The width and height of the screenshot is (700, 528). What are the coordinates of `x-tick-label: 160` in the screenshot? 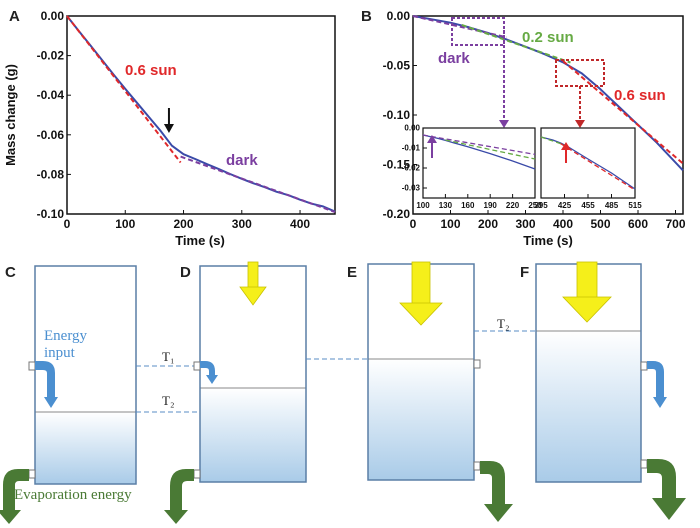 It's located at (468, 205).